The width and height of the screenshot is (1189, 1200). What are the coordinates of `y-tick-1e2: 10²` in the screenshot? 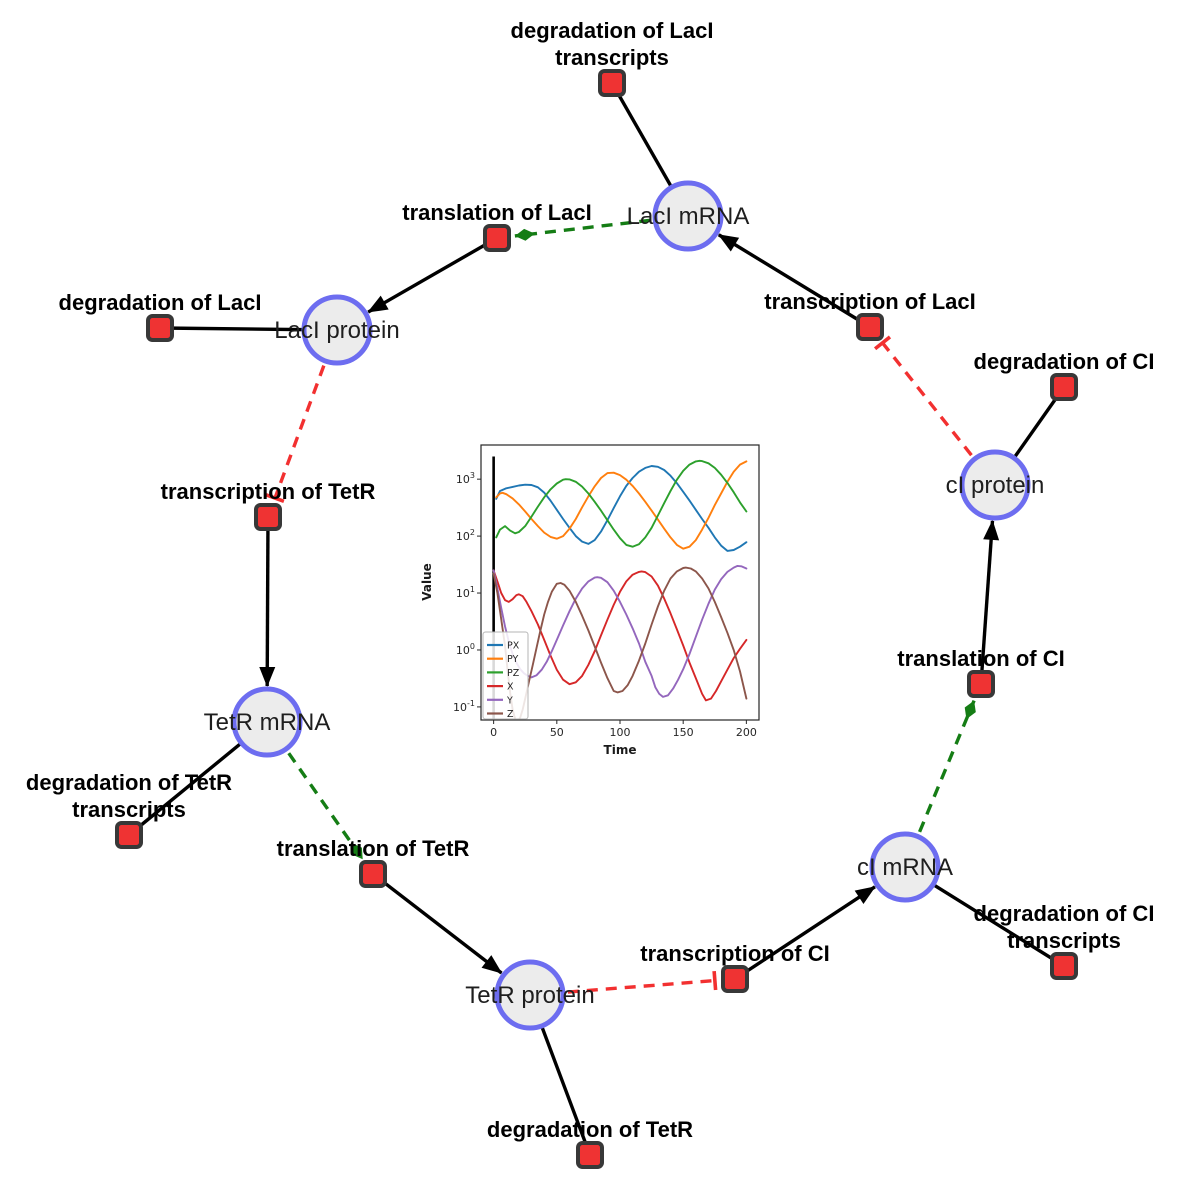 It's located at (465, 535).